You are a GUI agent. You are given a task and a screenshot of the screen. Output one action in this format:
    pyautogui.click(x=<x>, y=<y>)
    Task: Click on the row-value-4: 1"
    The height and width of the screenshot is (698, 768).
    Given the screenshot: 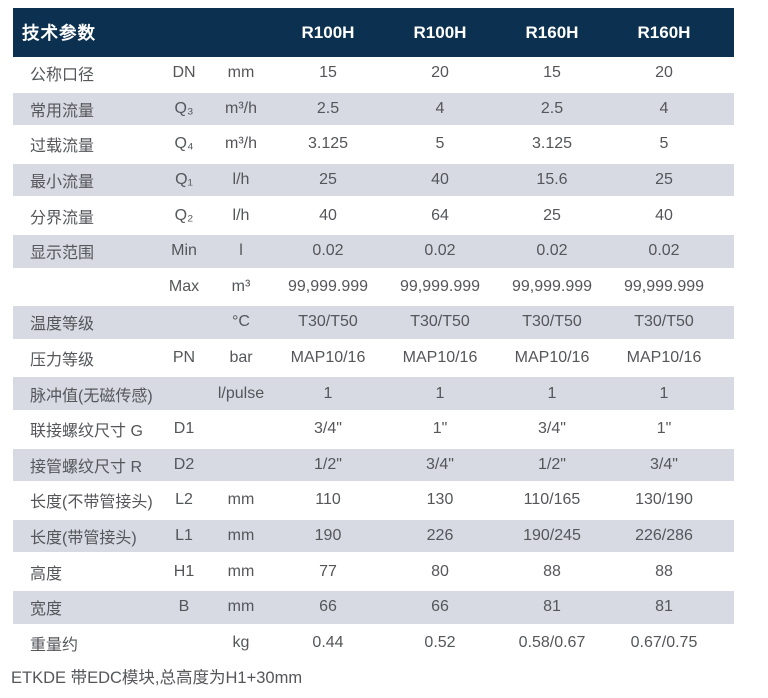 What is the action you would take?
    pyautogui.click(x=664, y=429)
    